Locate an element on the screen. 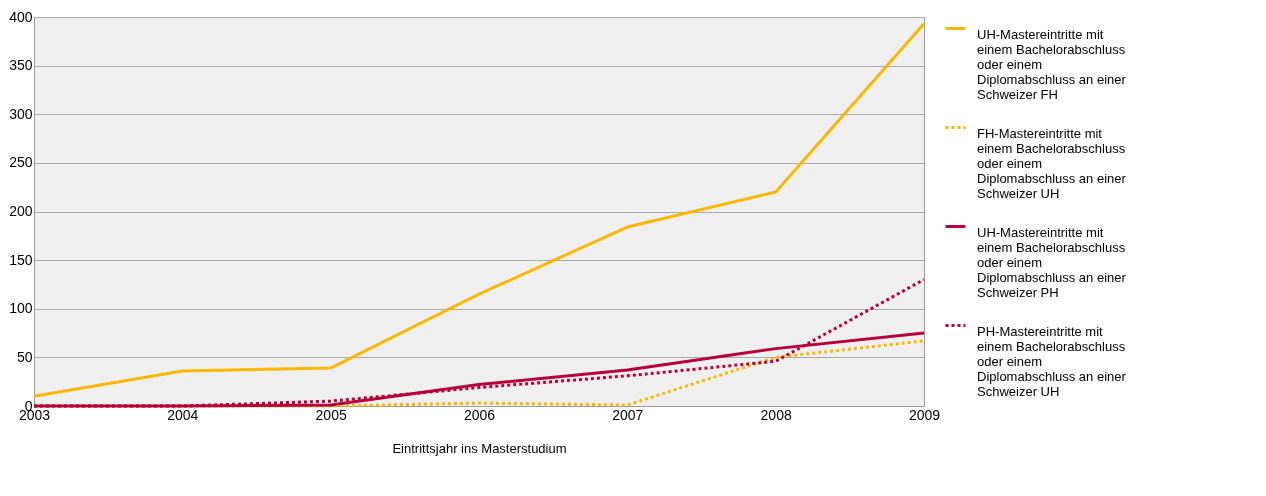  y-tick-label: 300 is located at coordinates (21, 113).